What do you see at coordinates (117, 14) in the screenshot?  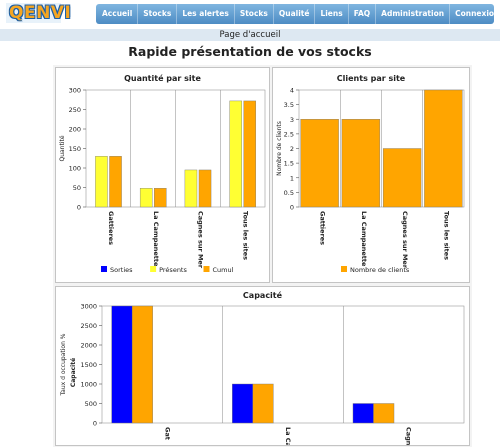 I see `nav-accueil: Accueil` at bounding box center [117, 14].